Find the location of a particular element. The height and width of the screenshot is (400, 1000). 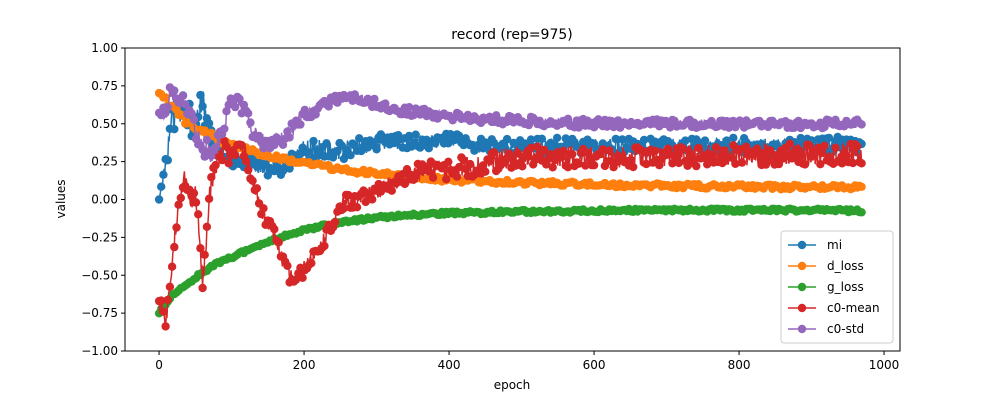

series-markers-c0-std is located at coordinates (510, 122).